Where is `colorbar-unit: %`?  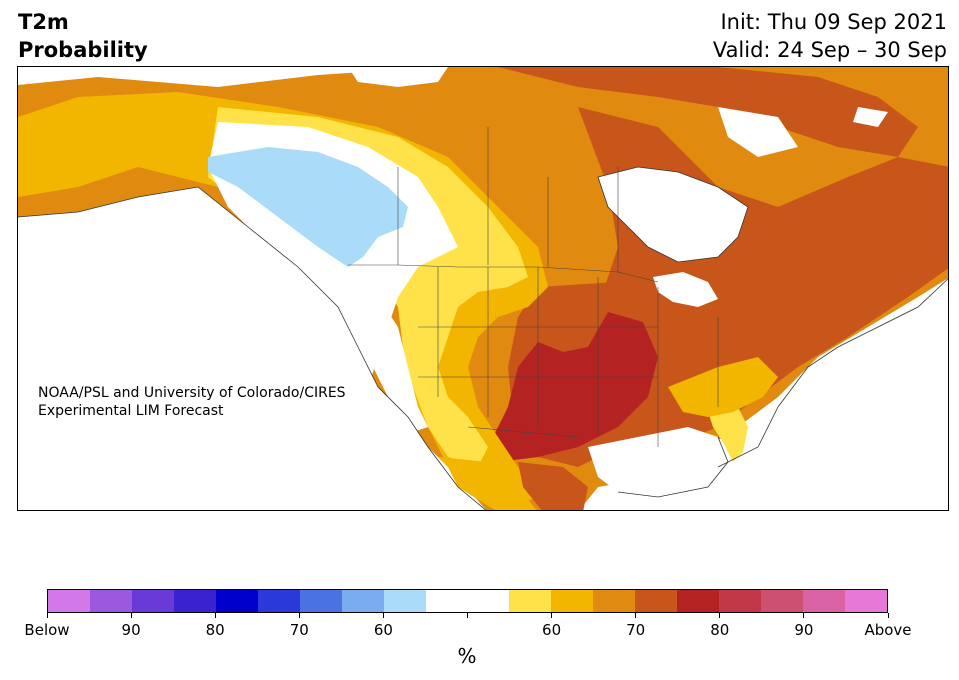
colorbar-unit: % is located at coordinates (467, 656).